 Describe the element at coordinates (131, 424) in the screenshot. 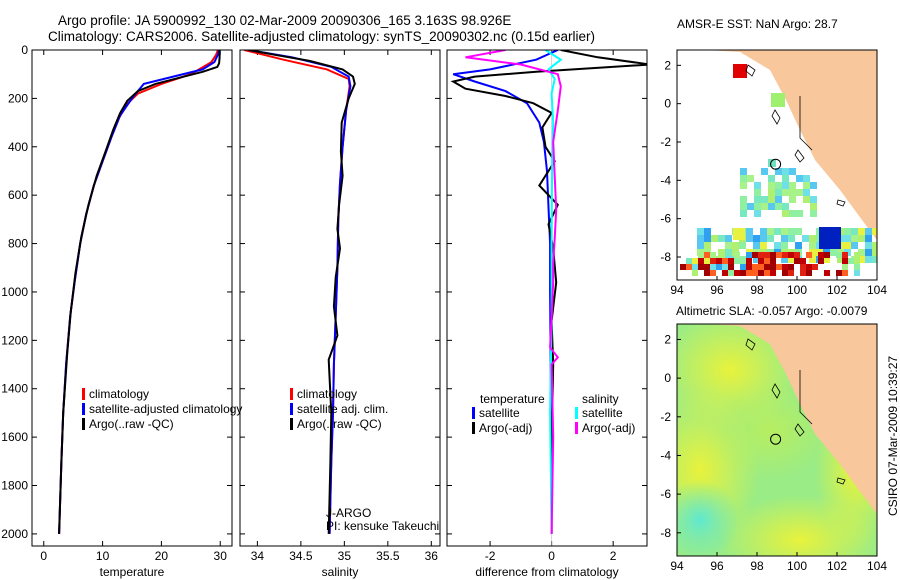

I see `legend-label: Argo(..raw -QC)` at that location.